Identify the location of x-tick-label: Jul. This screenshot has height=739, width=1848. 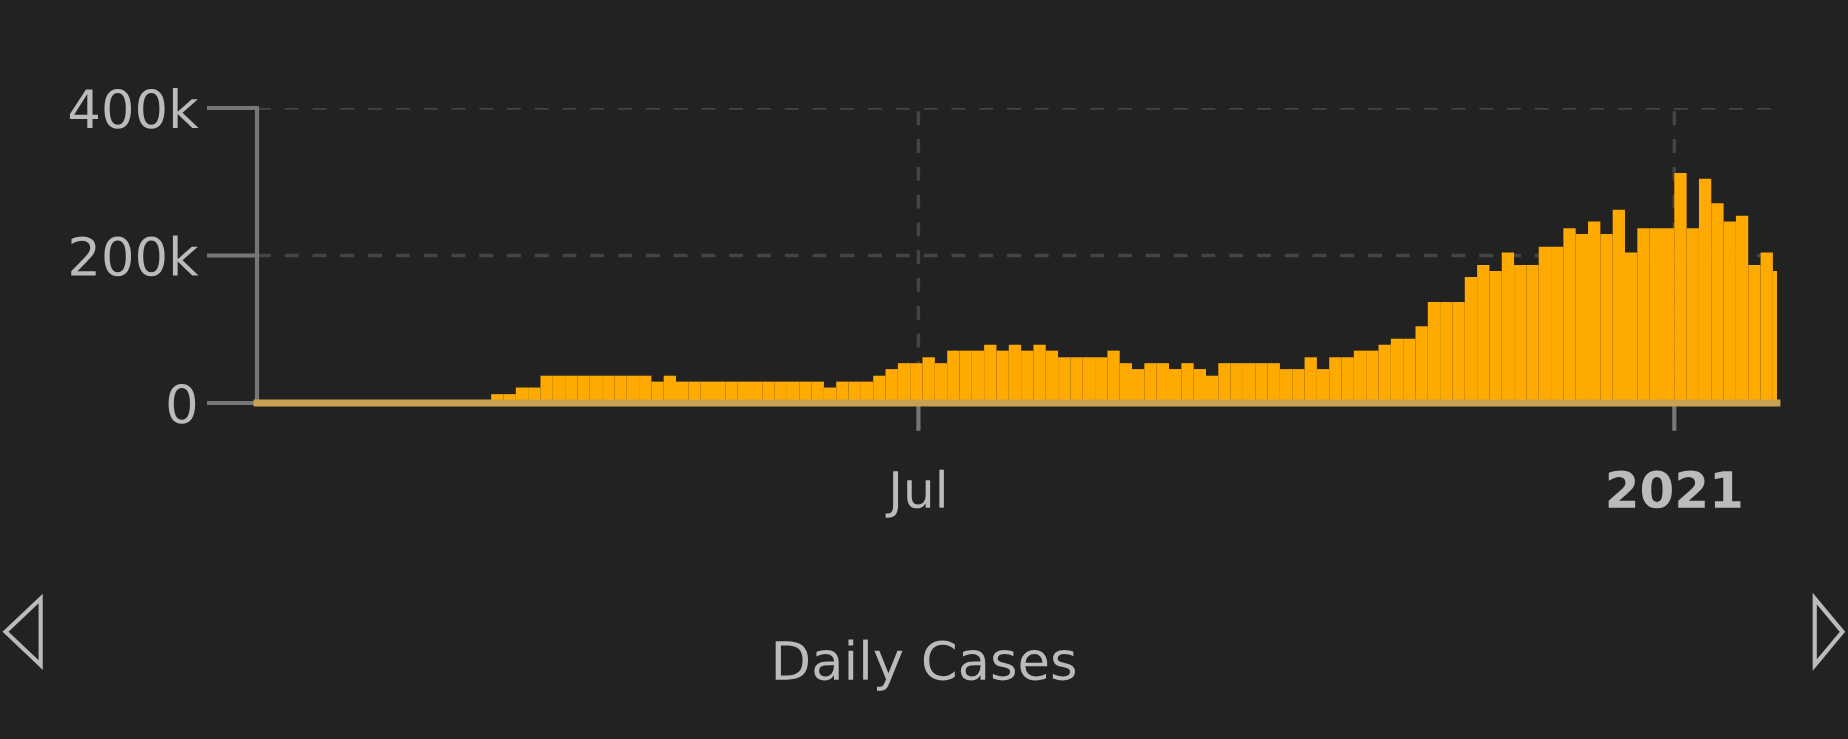
(914, 493).